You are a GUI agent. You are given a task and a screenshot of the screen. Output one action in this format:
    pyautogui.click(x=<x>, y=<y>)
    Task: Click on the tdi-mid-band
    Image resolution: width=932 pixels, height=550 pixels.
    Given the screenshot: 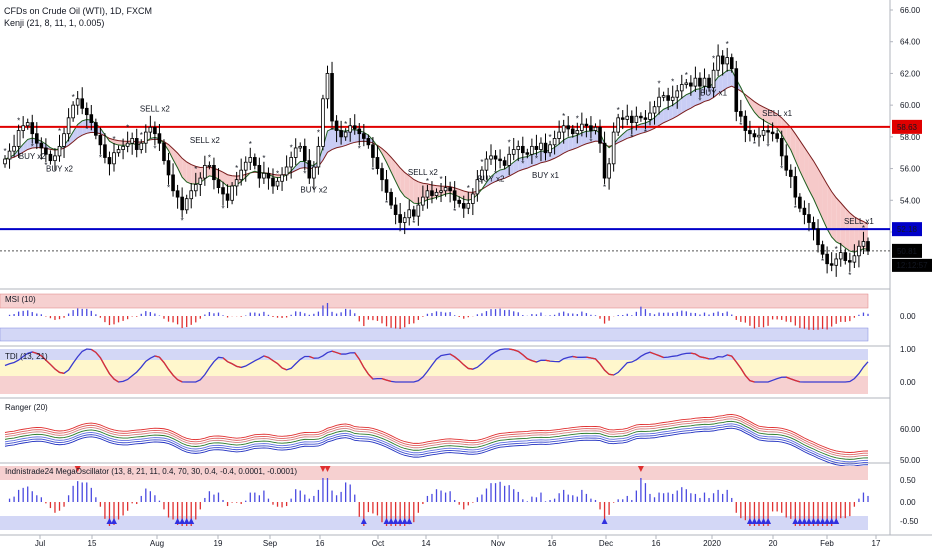 What is the action you would take?
    pyautogui.click(x=434, y=368)
    